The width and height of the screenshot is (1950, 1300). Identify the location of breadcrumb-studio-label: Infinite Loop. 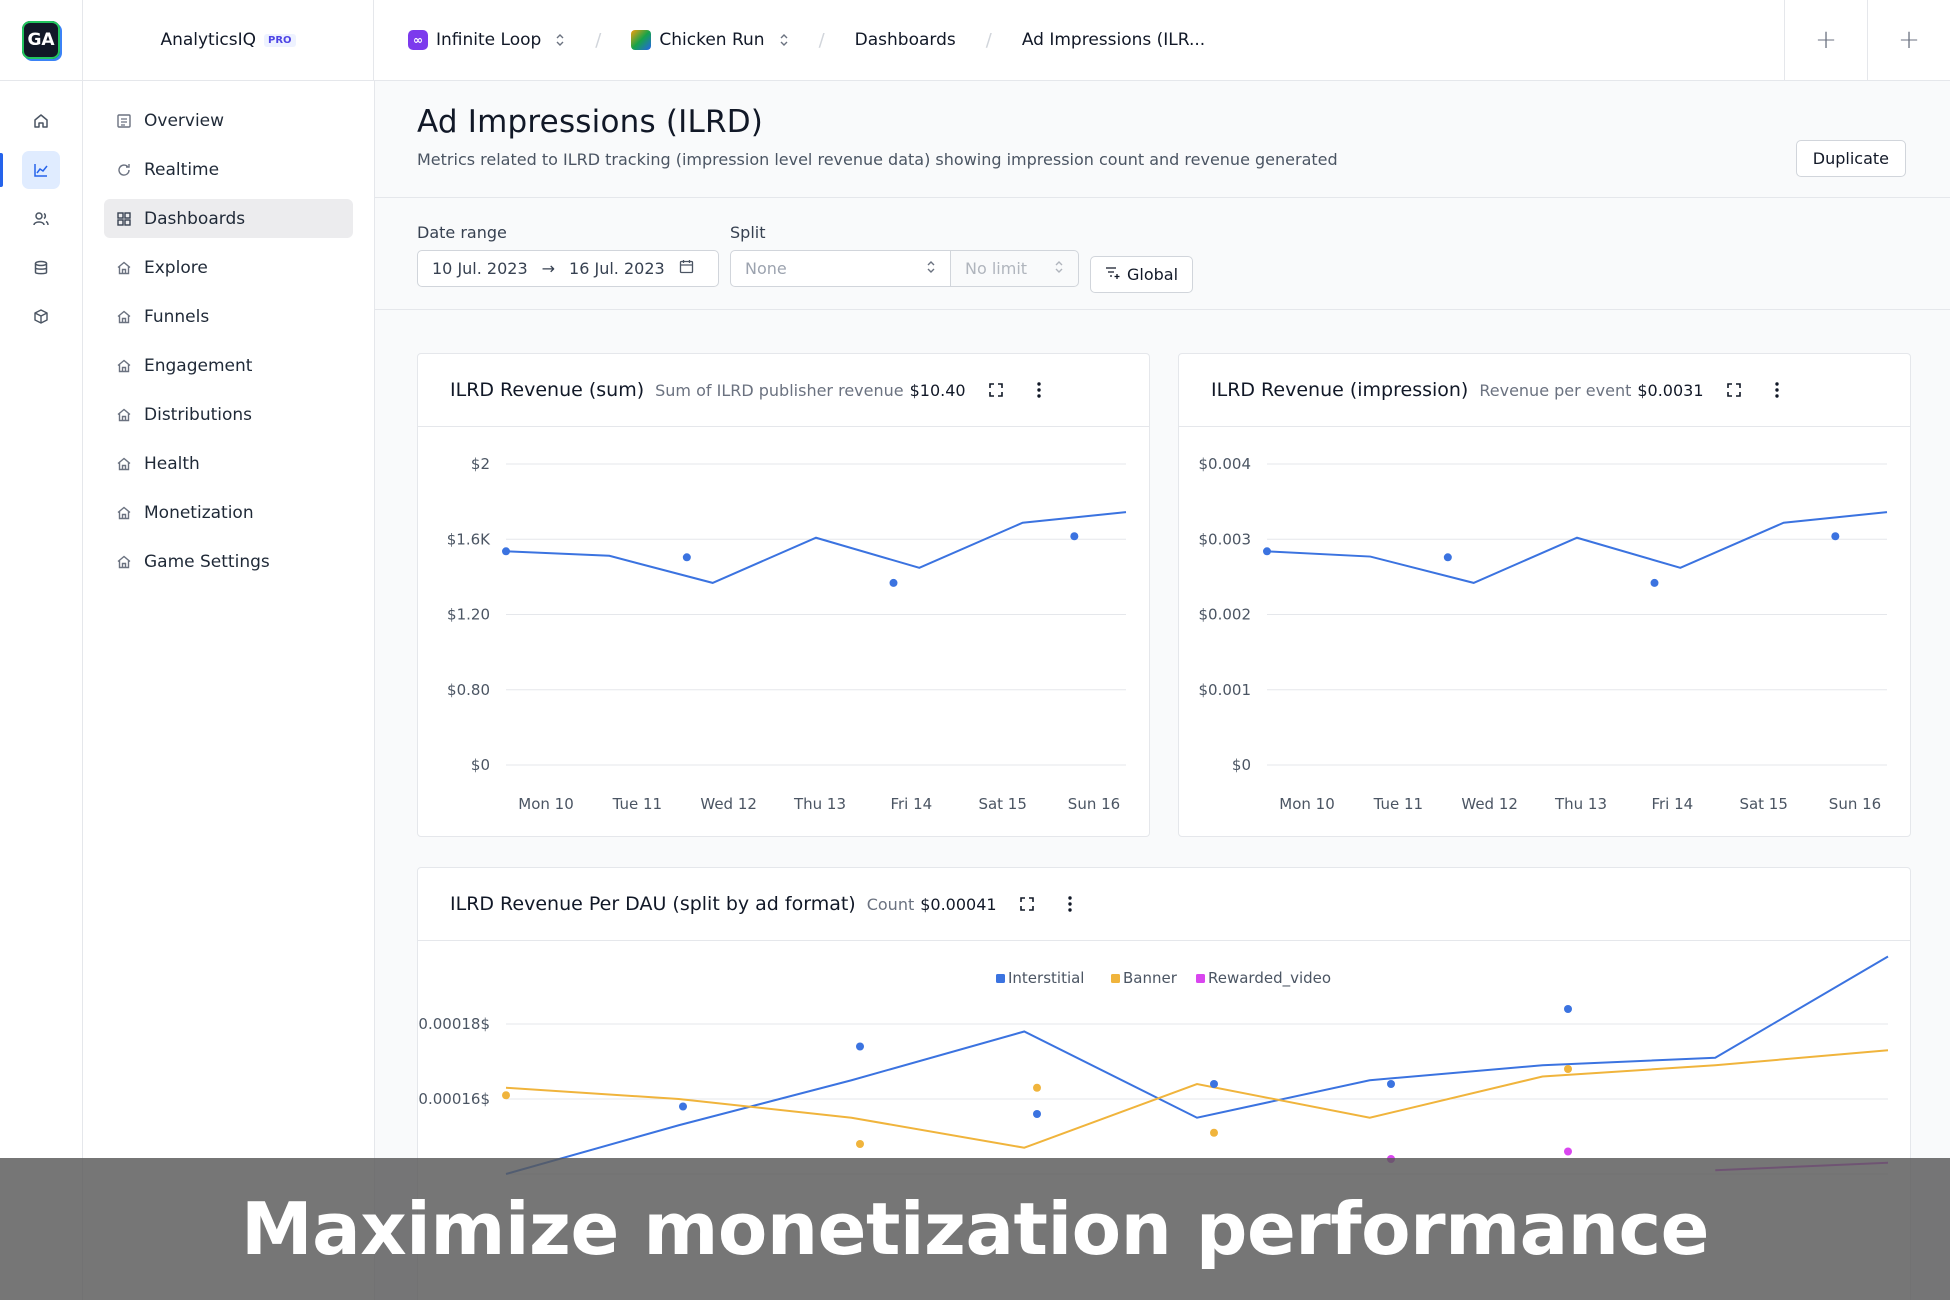
(489, 40).